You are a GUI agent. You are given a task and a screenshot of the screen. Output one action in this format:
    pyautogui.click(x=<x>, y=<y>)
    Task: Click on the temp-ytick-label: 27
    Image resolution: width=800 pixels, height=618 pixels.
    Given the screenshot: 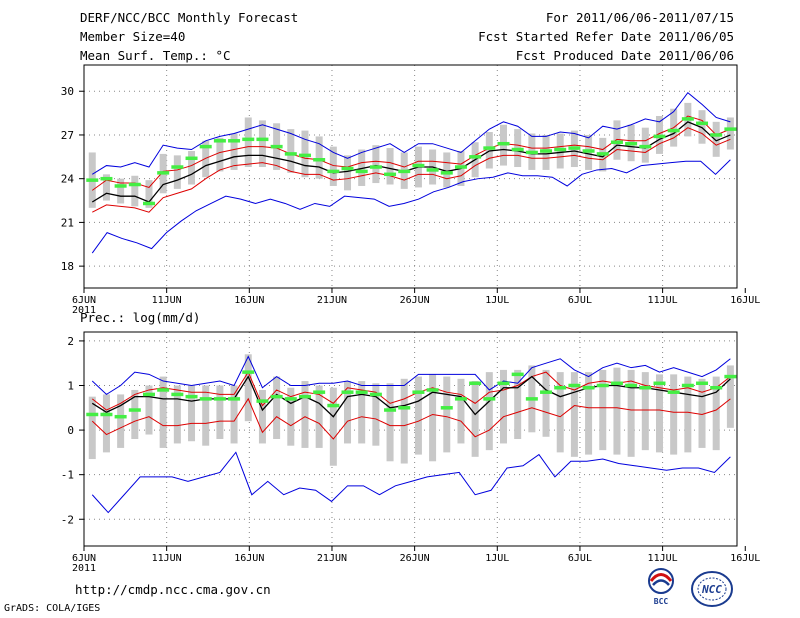 What is the action you would take?
    pyautogui.click(x=67, y=135)
    